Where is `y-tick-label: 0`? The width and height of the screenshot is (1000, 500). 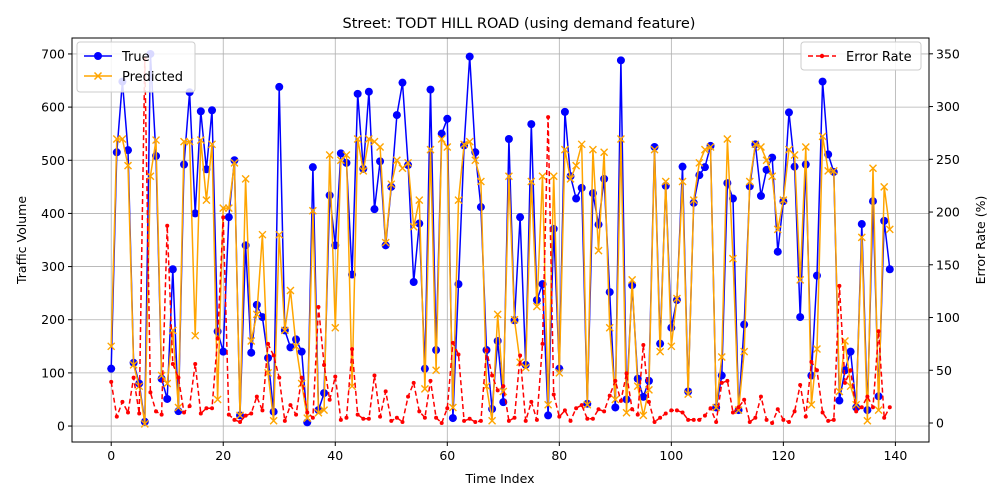
y-tick-label: 0 is located at coordinates (61, 426).